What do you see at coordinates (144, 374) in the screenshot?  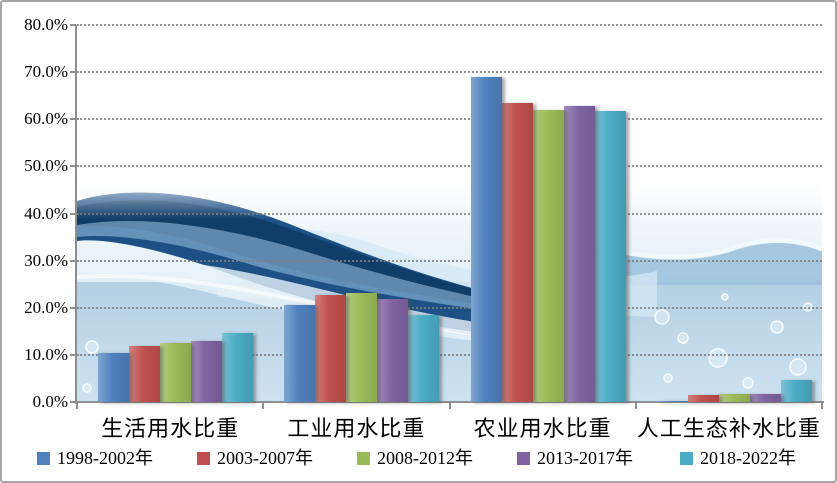 I see `bar-2003-2007年-生活用水比重` at bounding box center [144, 374].